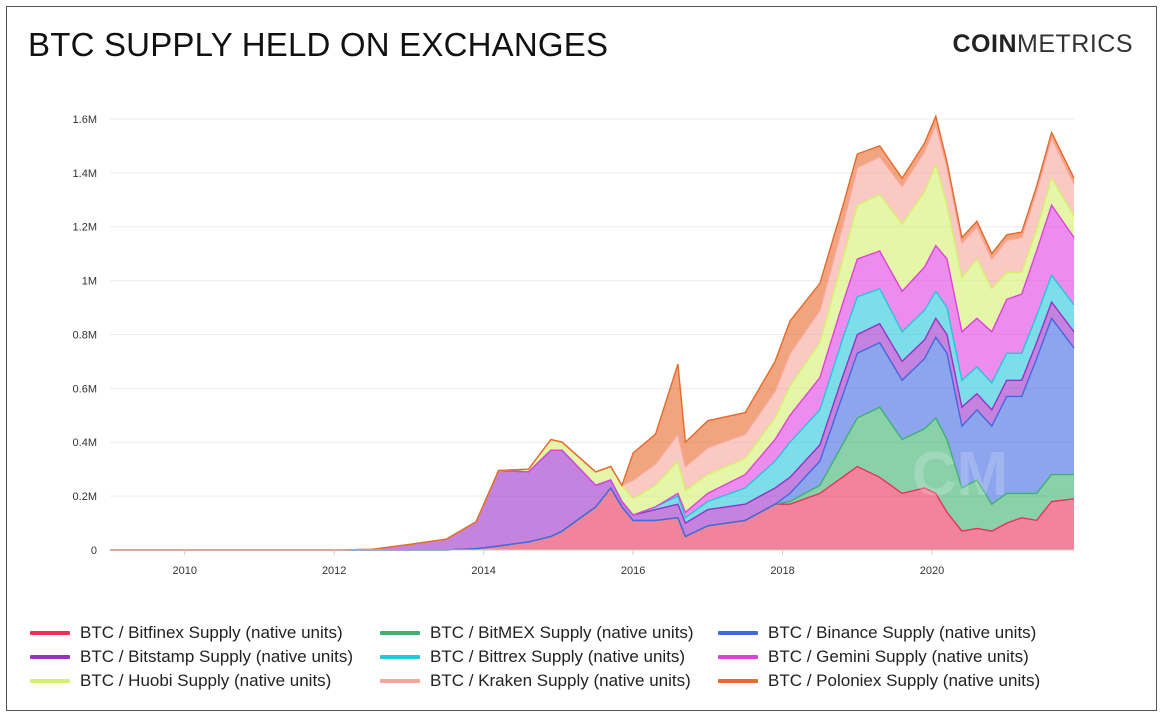 The image size is (1165, 719). What do you see at coordinates (560, 680) in the screenshot?
I see `legend-label: BTC / Kraken Supply (native units)` at bounding box center [560, 680].